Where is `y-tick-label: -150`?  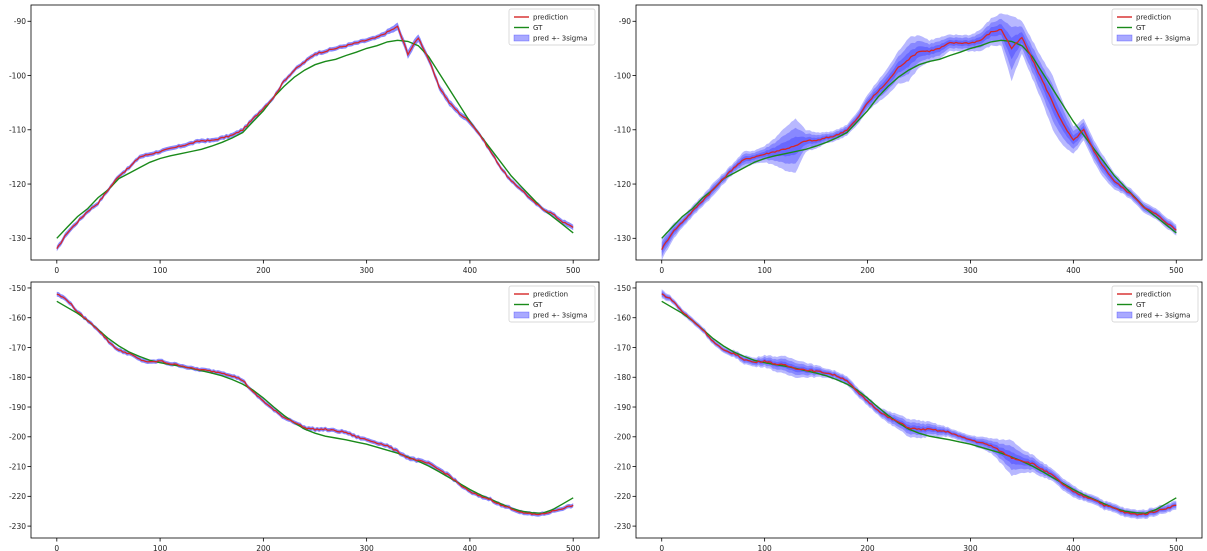
y-tick-label: -150 is located at coordinates (622, 288).